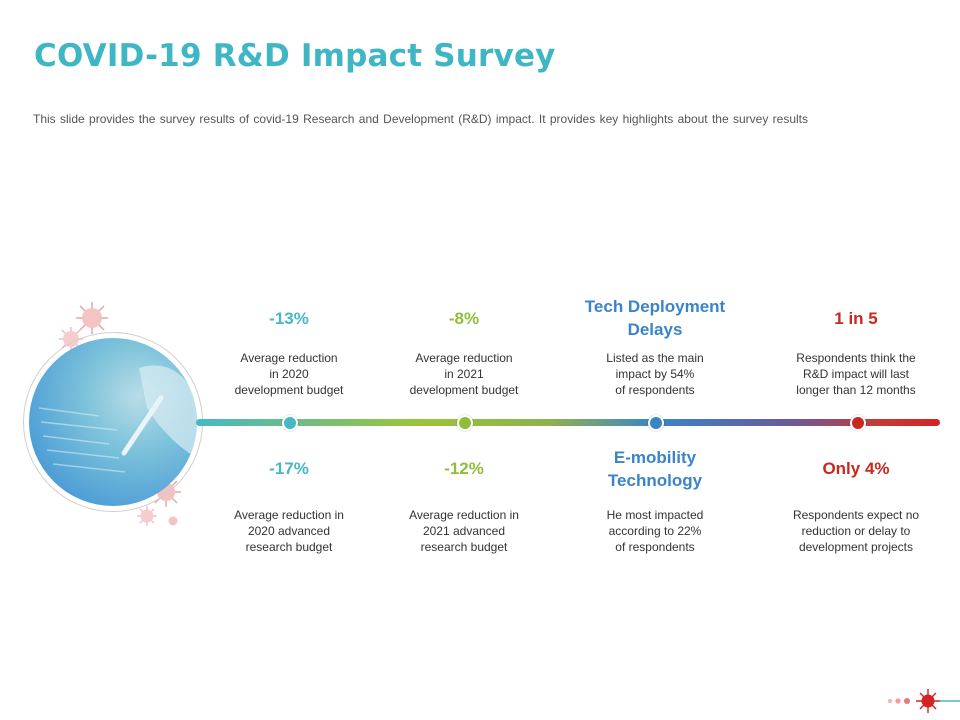 This screenshot has height=720, width=960. I want to click on stat-value: -13%, so click(289, 318).